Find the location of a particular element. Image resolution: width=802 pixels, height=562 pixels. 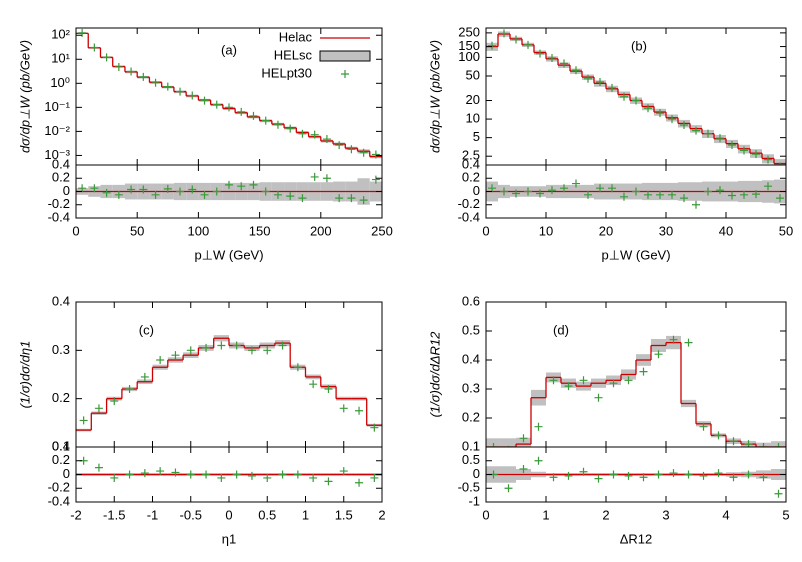

y-tick-label: 0.6 is located at coordinates (471, 300).